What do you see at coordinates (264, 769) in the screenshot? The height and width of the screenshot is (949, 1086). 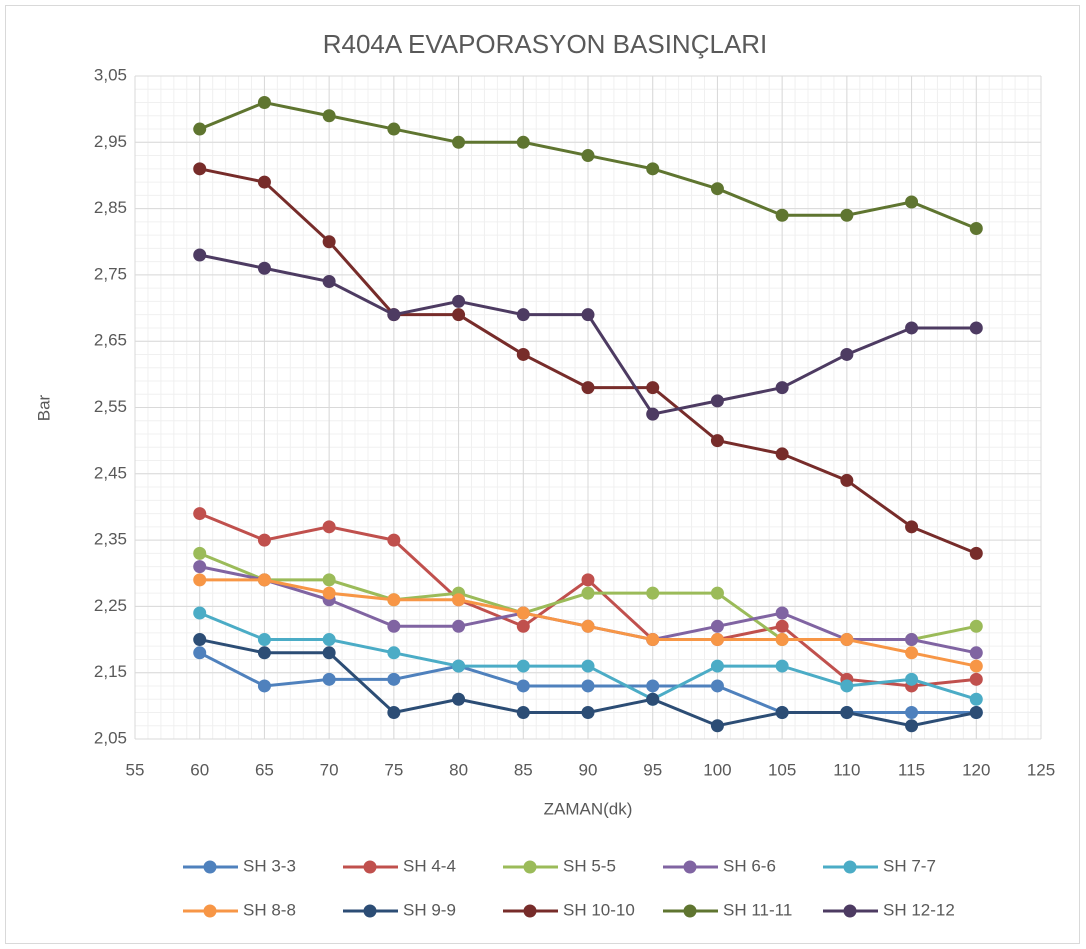 I see `x-tick-label: 65` at bounding box center [264, 769].